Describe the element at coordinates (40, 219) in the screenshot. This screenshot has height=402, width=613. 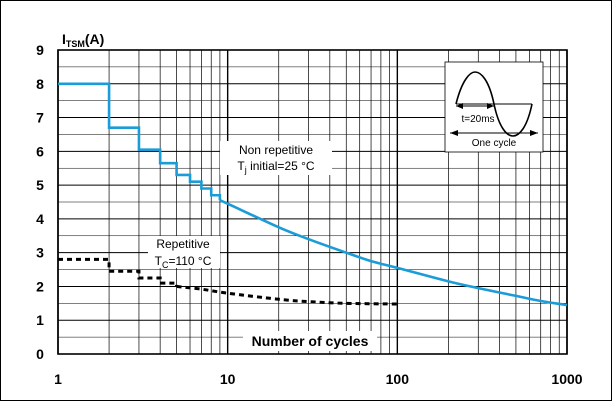
I see `y-tick-label: 4` at that location.